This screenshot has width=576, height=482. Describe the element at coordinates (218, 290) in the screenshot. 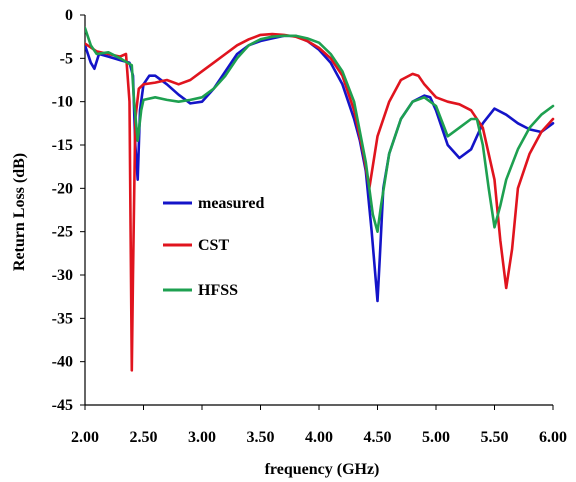

I see `legend-label-hfss: HFSS` at that location.